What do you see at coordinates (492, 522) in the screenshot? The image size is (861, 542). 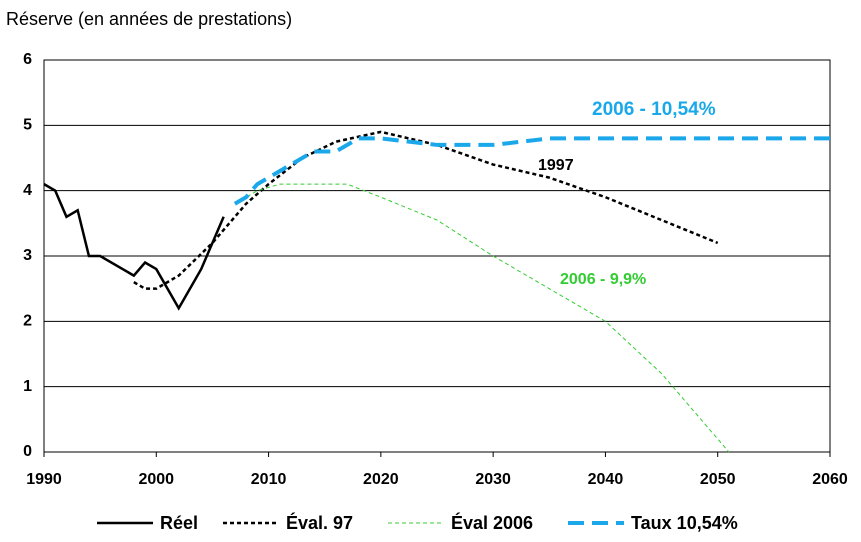 I see `legend-label: Éval 2006` at bounding box center [492, 522].